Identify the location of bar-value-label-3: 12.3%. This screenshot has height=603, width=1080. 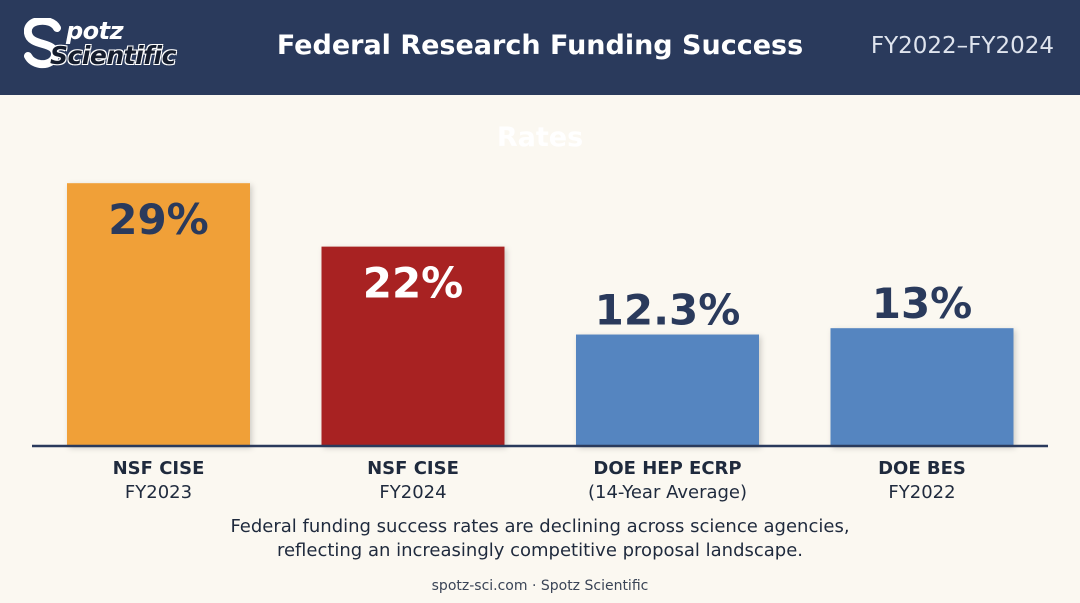
(668, 310).